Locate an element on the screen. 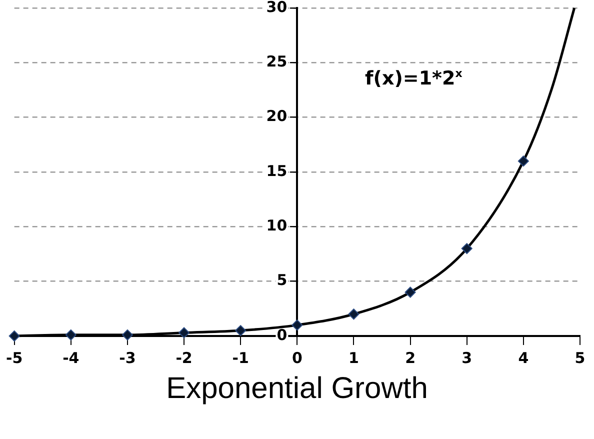  x-tick-label: 2 is located at coordinates (410, 357).